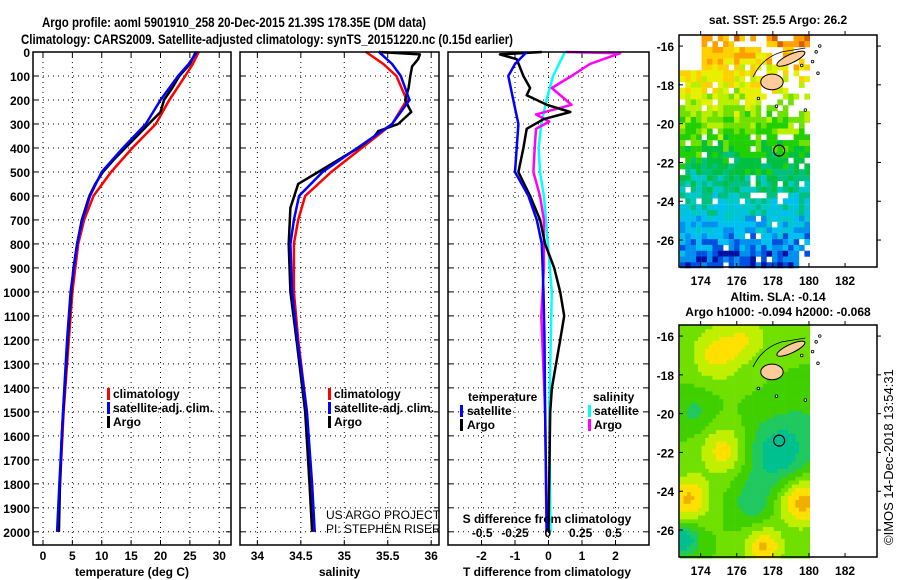 The height and width of the screenshot is (580, 900). Describe the element at coordinates (108, 408) in the screenshot. I see `legend-swatch` at that location.